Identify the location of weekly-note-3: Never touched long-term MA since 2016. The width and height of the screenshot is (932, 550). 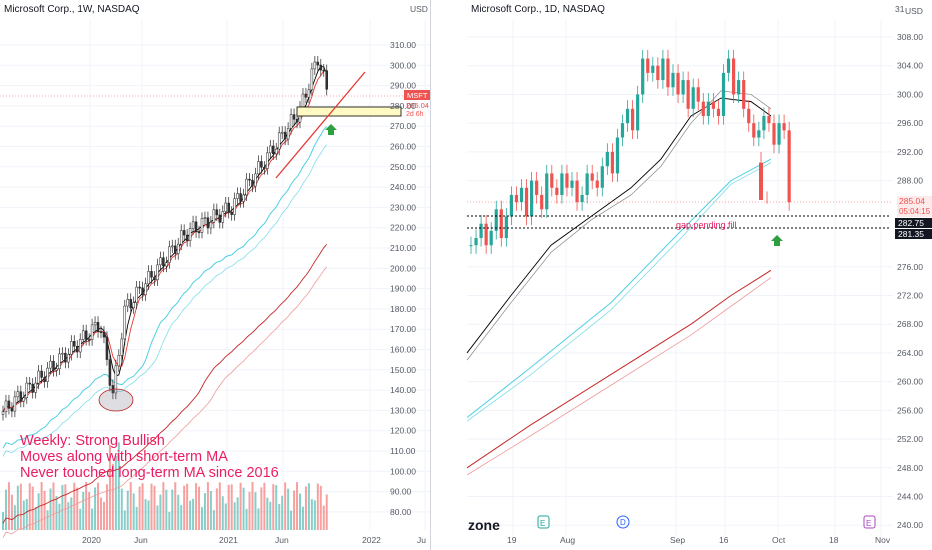
(149, 473).